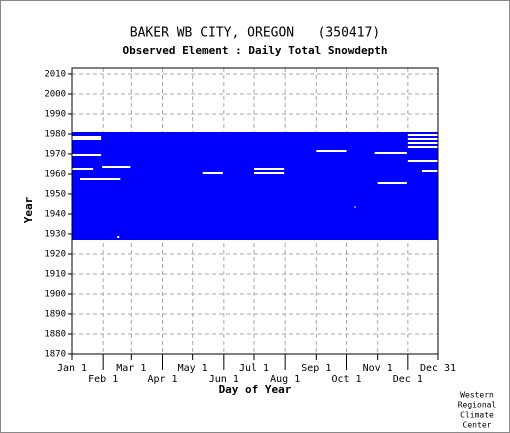 The height and width of the screenshot is (433, 510). What do you see at coordinates (477, 425) in the screenshot?
I see `credit-line: Center` at bounding box center [477, 425].